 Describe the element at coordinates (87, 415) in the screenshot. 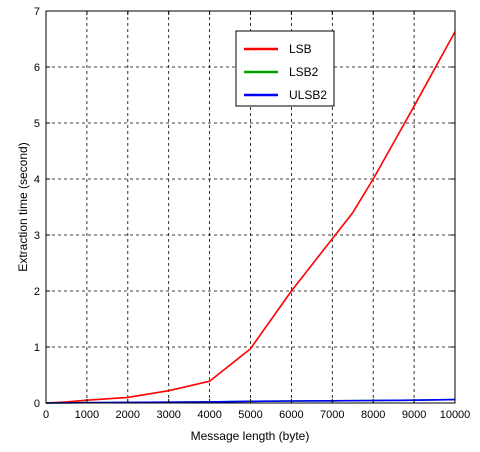

I see `x-tick-label: 1000` at that location.